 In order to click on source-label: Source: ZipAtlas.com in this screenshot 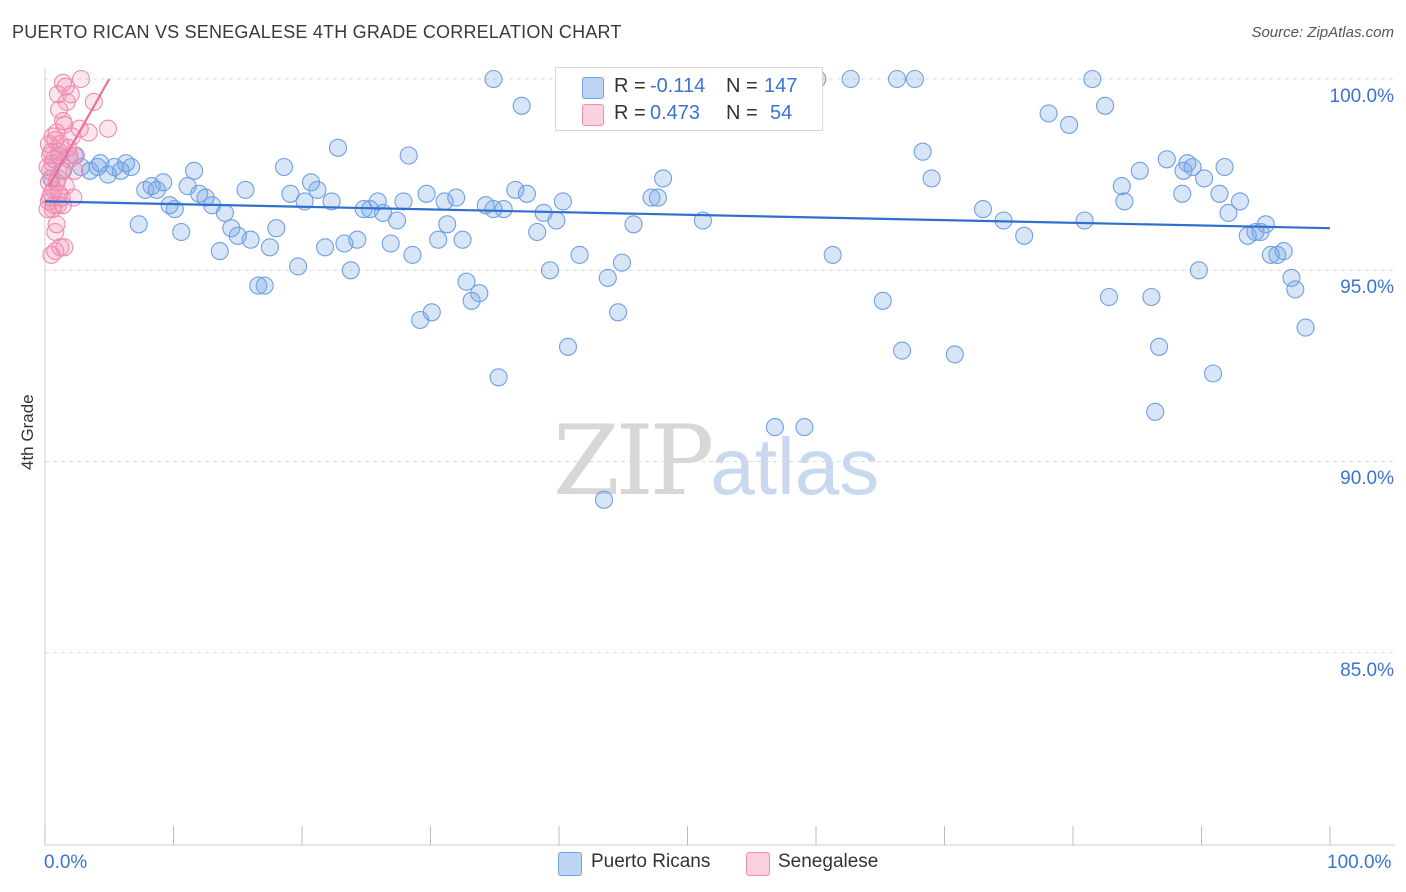, I will do `click(1322, 32)`.